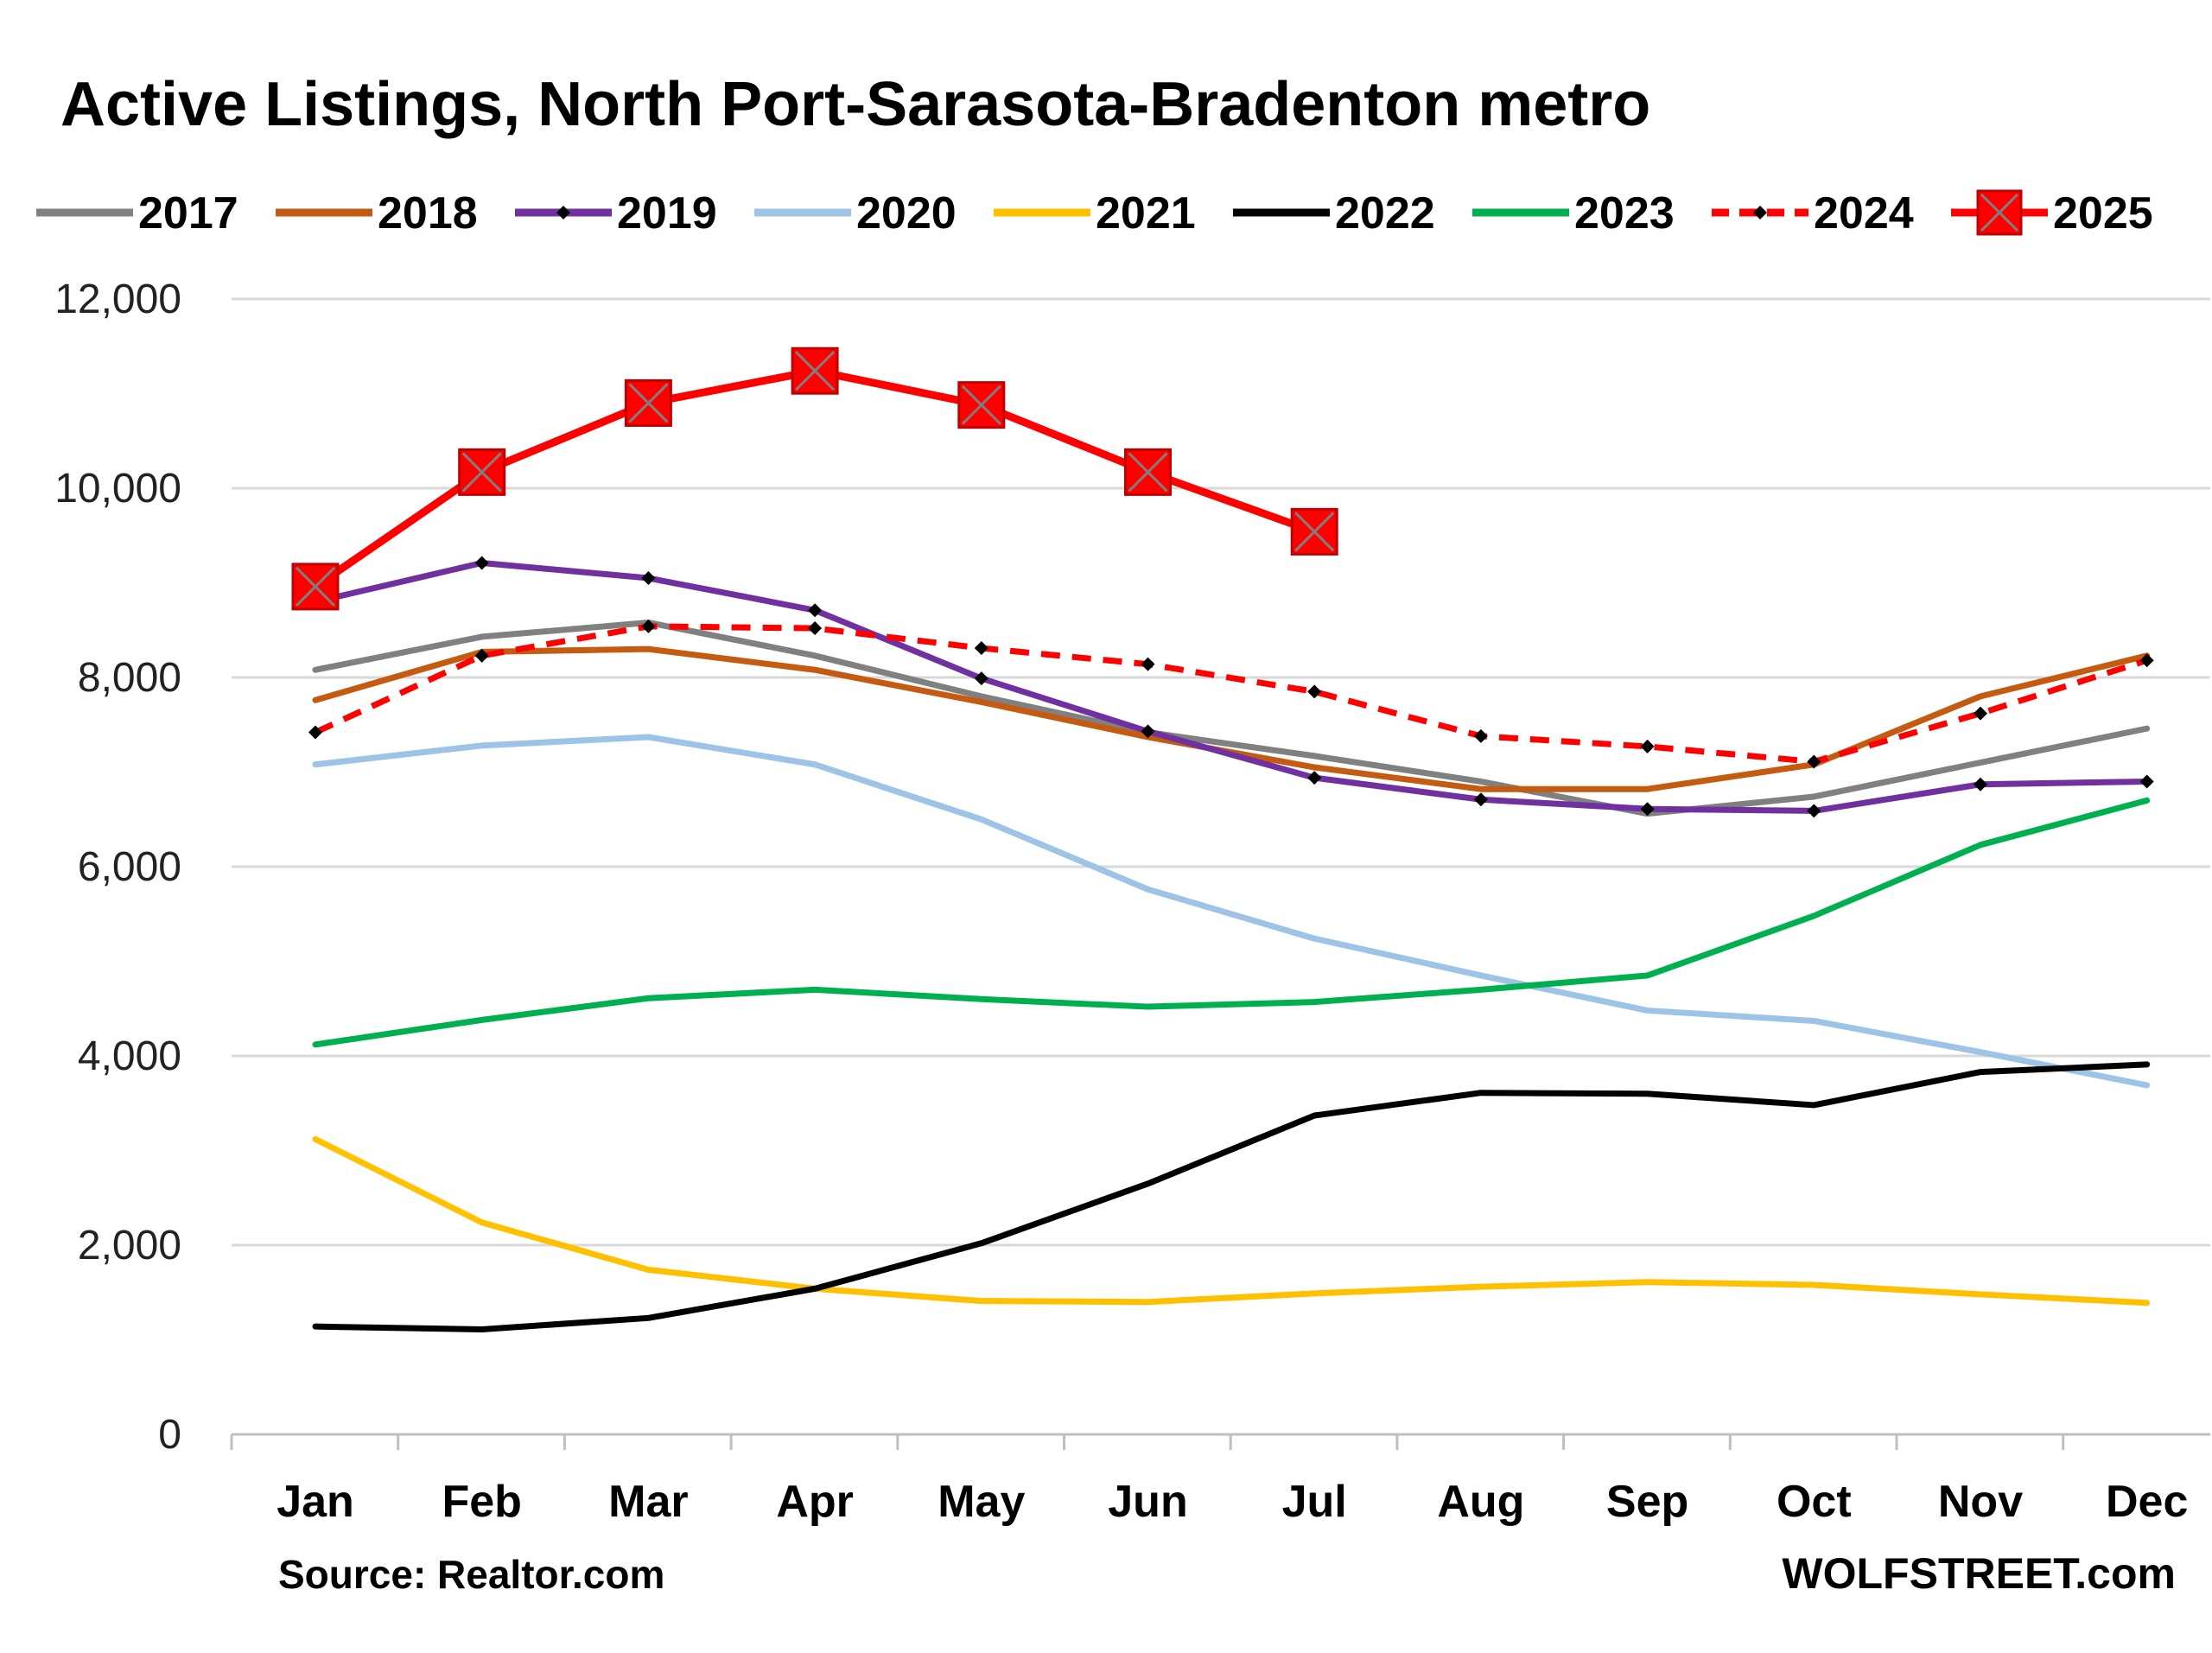 Image resolution: width=2212 pixels, height=1653 pixels. I want to click on series-line-2022, so click(1231, 1196).